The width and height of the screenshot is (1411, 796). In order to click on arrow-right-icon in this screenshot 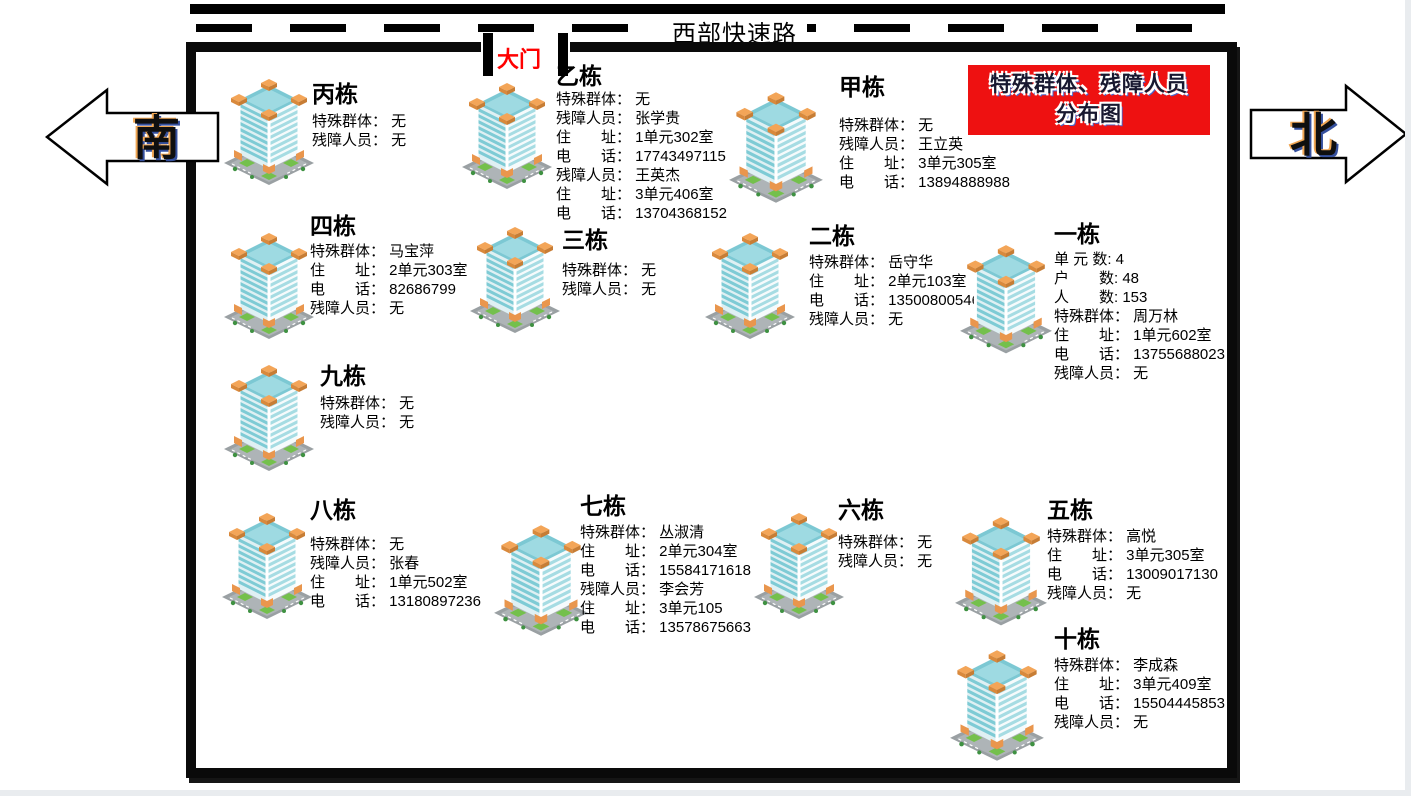, I will do `click(1328, 134)`.